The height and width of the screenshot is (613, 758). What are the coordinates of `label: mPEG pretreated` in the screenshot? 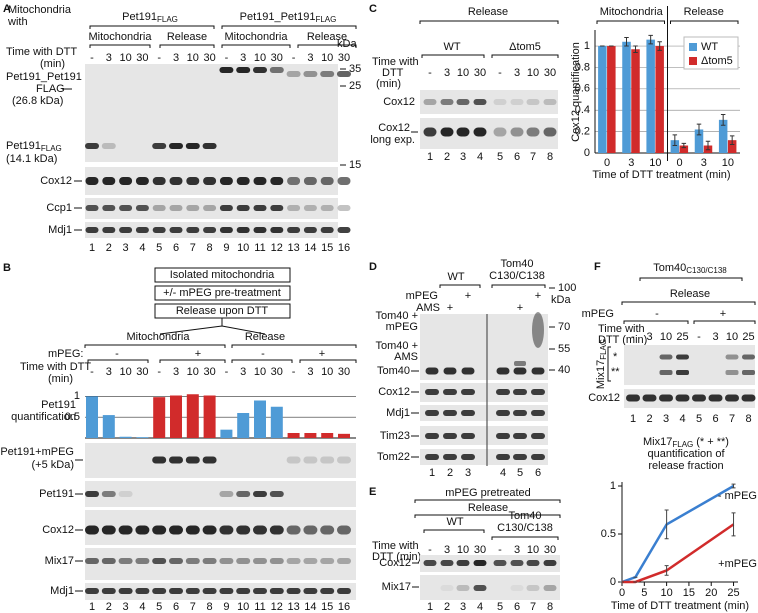 It's located at (488, 493).